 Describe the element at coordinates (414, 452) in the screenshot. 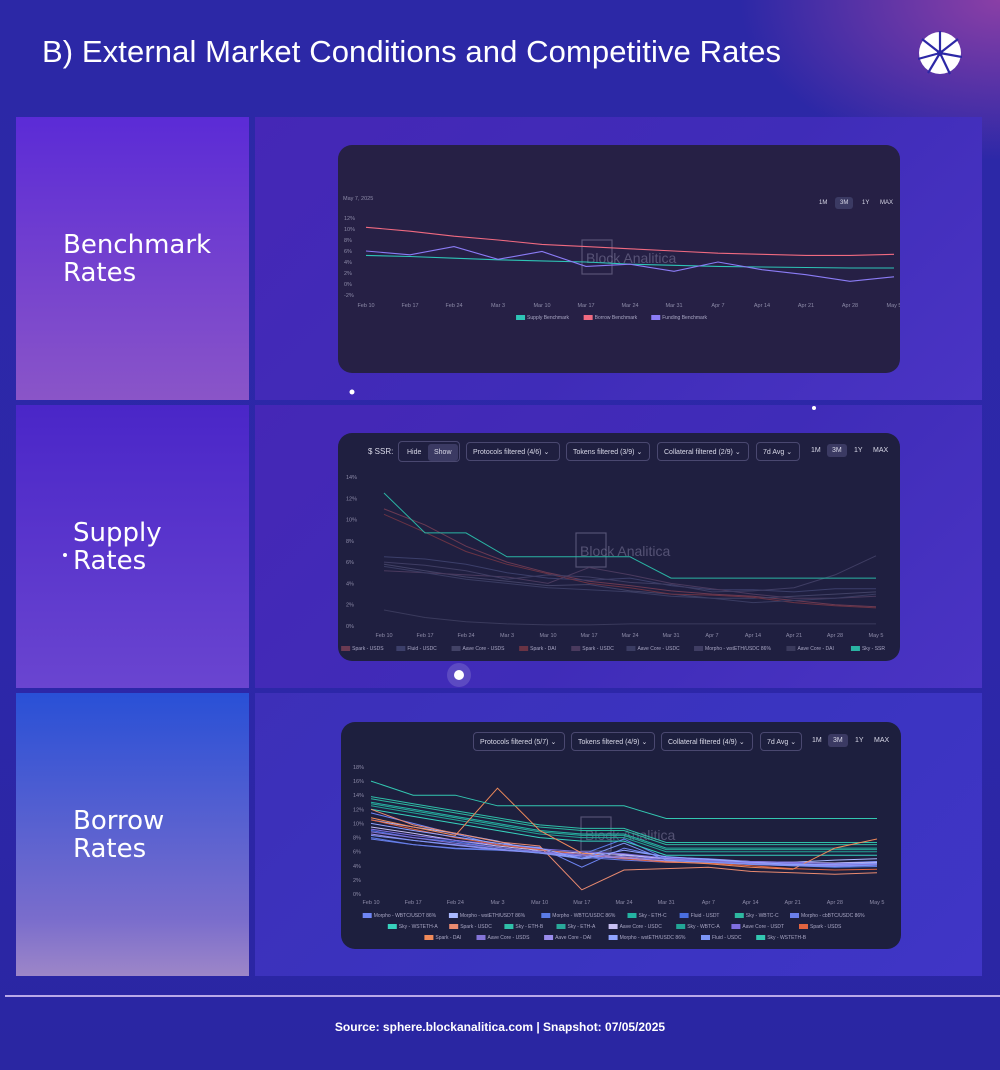

I see `ssr-hide-button: Hide` at that location.